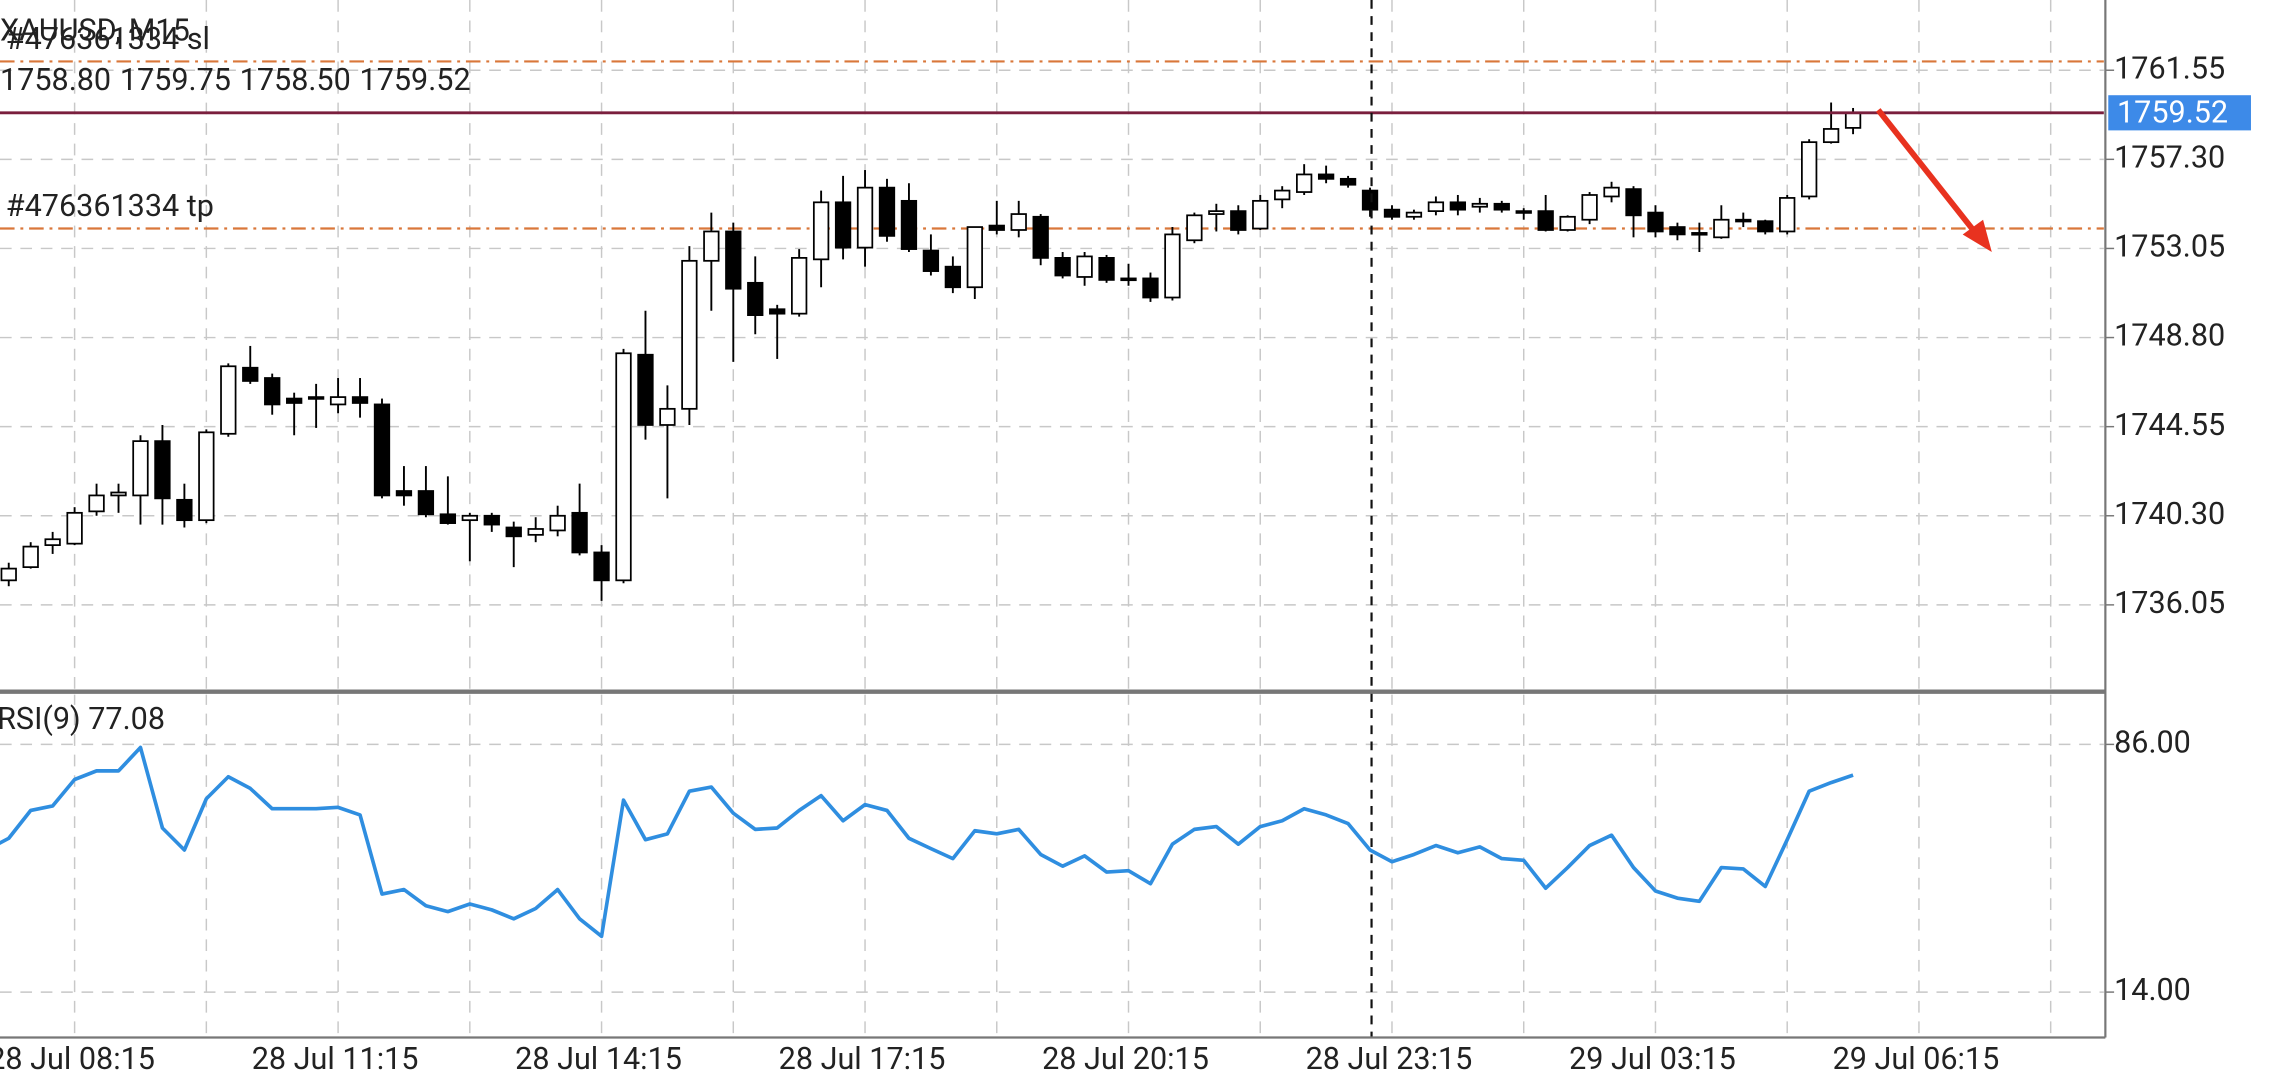  I want to click on level-label: #476361334 sl, so click(108, 39).